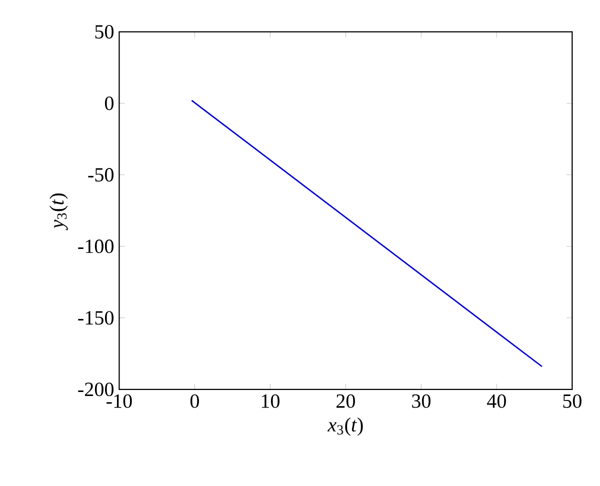 The image size is (600, 486). What do you see at coordinates (421, 401) in the screenshot?
I see `x-tick-label: 30` at bounding box center [421, 401].